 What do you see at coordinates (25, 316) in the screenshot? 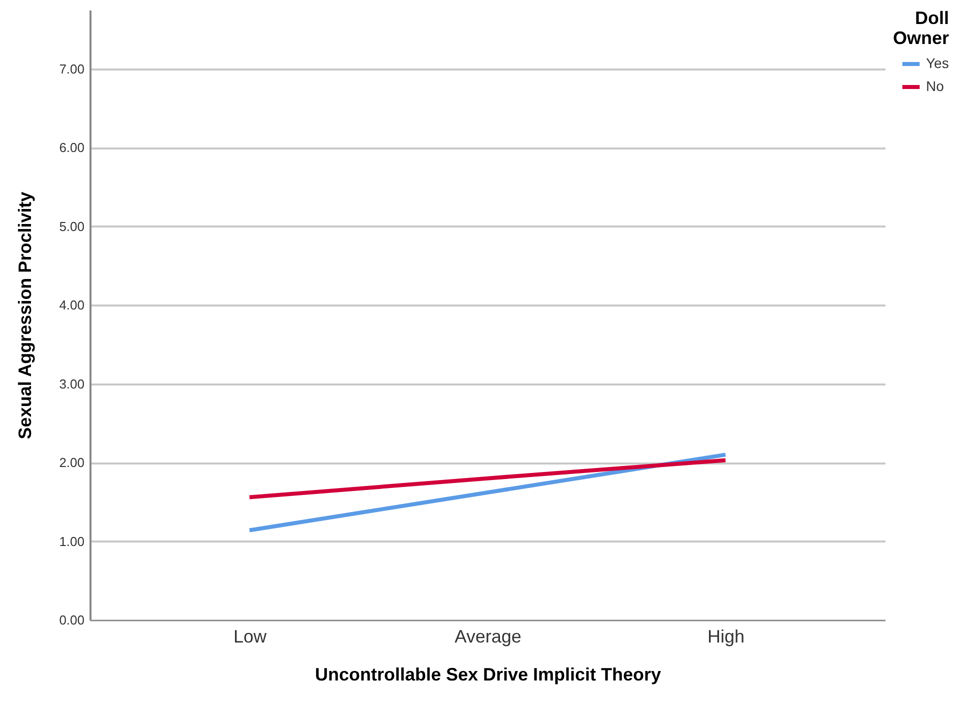
I see `y-axis-title: Sexual Aggression Proclivity` at bounding box center [25, 316].